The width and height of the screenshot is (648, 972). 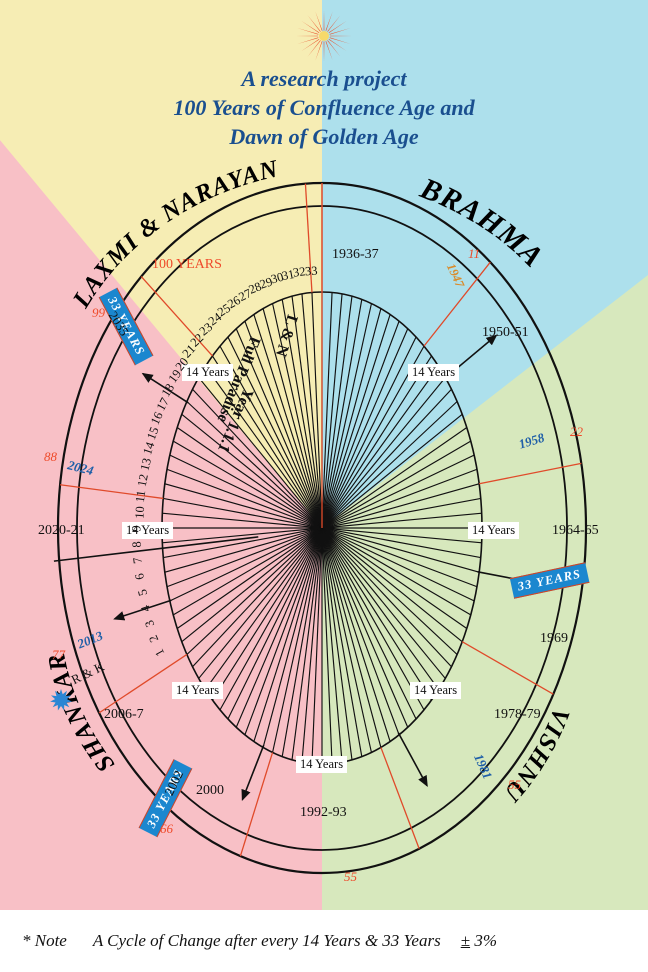 What do you see at coordinates (324, 78) in the screenshot?
I see `title-line-1: A research project` at bounding box center [324, 78].